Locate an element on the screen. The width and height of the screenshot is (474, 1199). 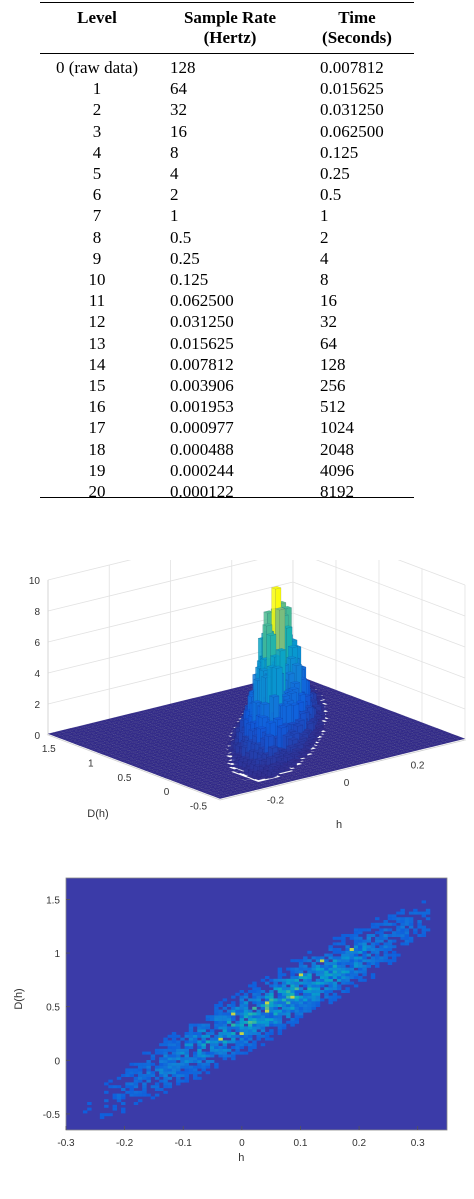
row-time: 0.007812 is located at coordinates (352, 67).